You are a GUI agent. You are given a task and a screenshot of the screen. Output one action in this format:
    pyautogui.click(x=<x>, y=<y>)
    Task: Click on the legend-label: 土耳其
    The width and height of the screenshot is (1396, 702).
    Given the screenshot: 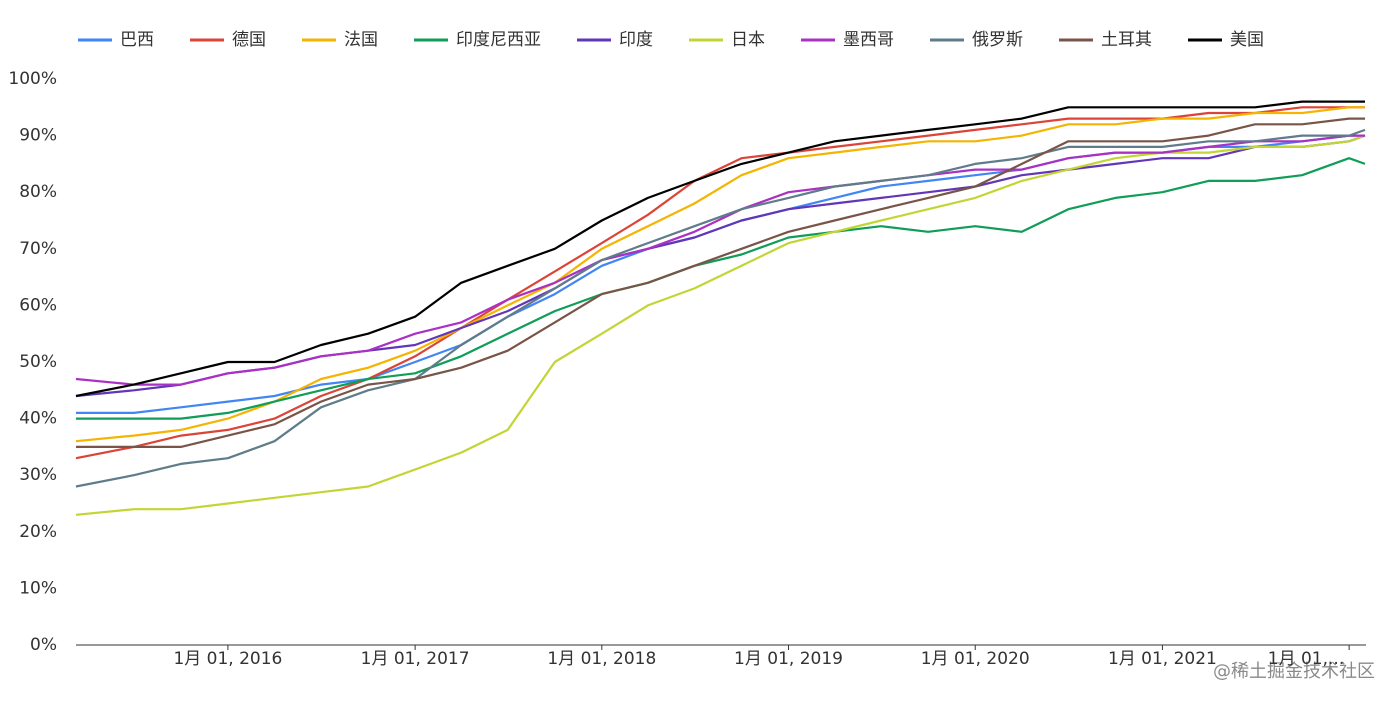 What is the action you would take?
    pyautogui.click(x=1126, y=40)
    